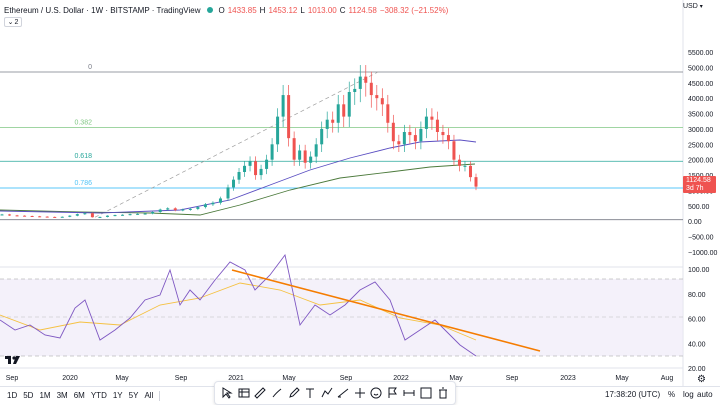 The width and height of the screenshot is (720, 405). What do you see at coordinates (79, 395) in the screenshot?
I see `range-button-6m: 6M` at bounding box center [79, 395].